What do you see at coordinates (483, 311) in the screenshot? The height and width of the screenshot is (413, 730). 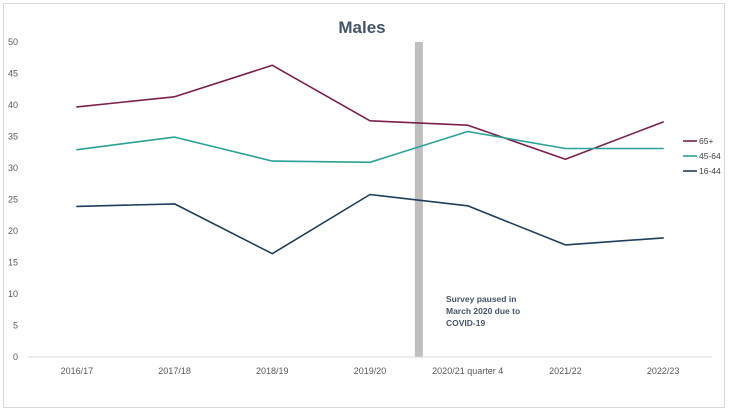 I see `annotation-line-2: March 2020 due to` at bounding box center [483, 311].